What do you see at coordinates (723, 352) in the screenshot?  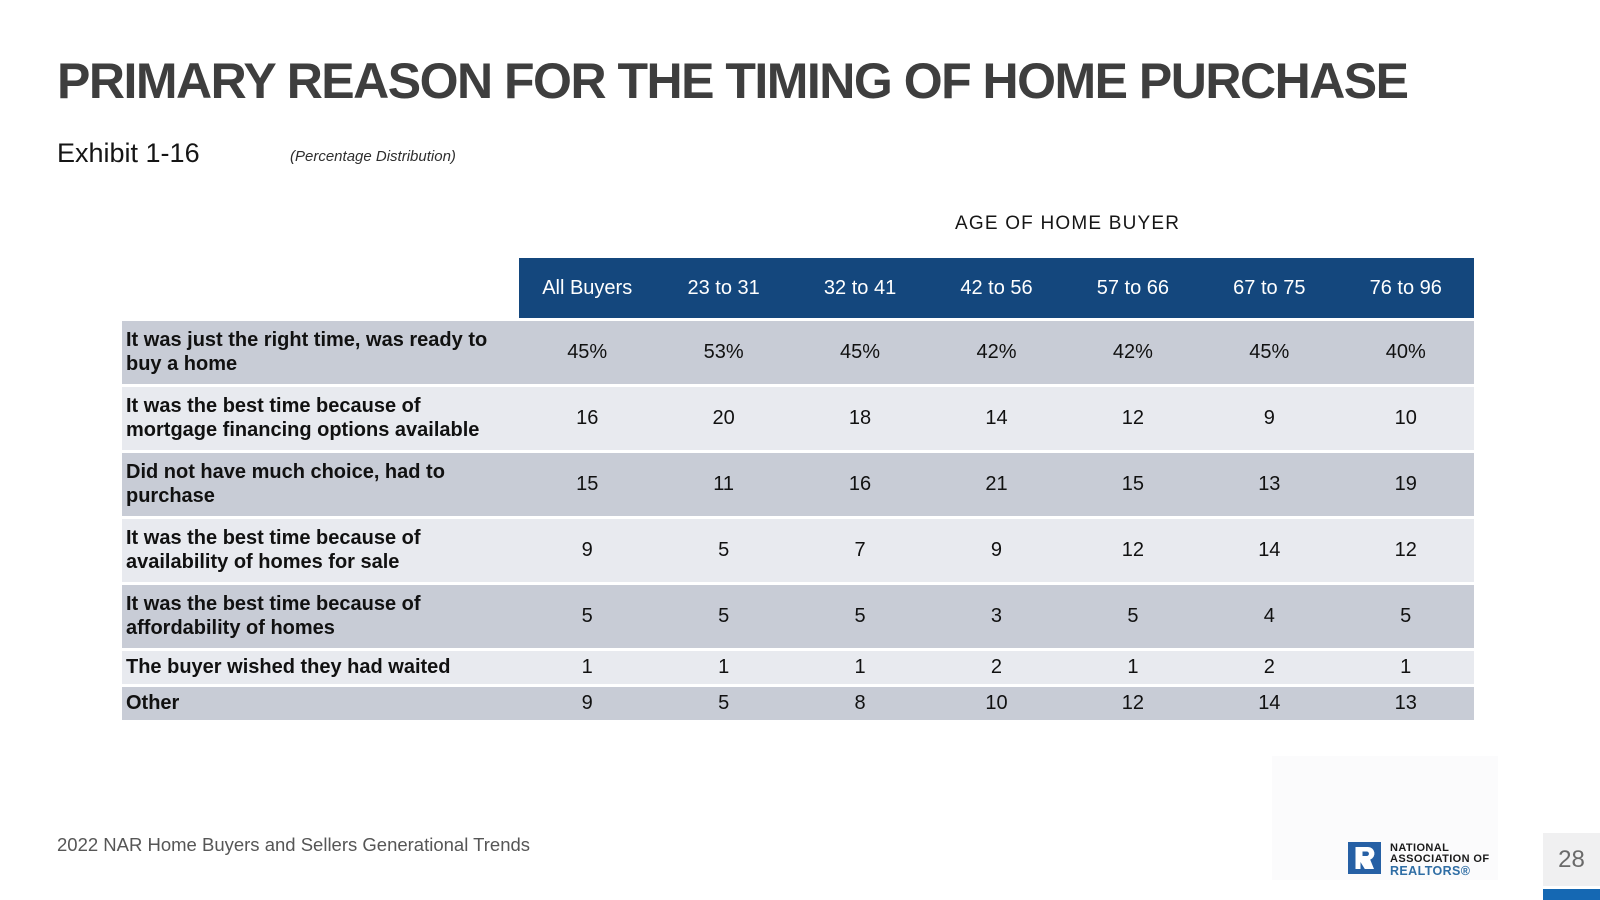 I see `table-cell: 53%` at bounding box center [723, 352].